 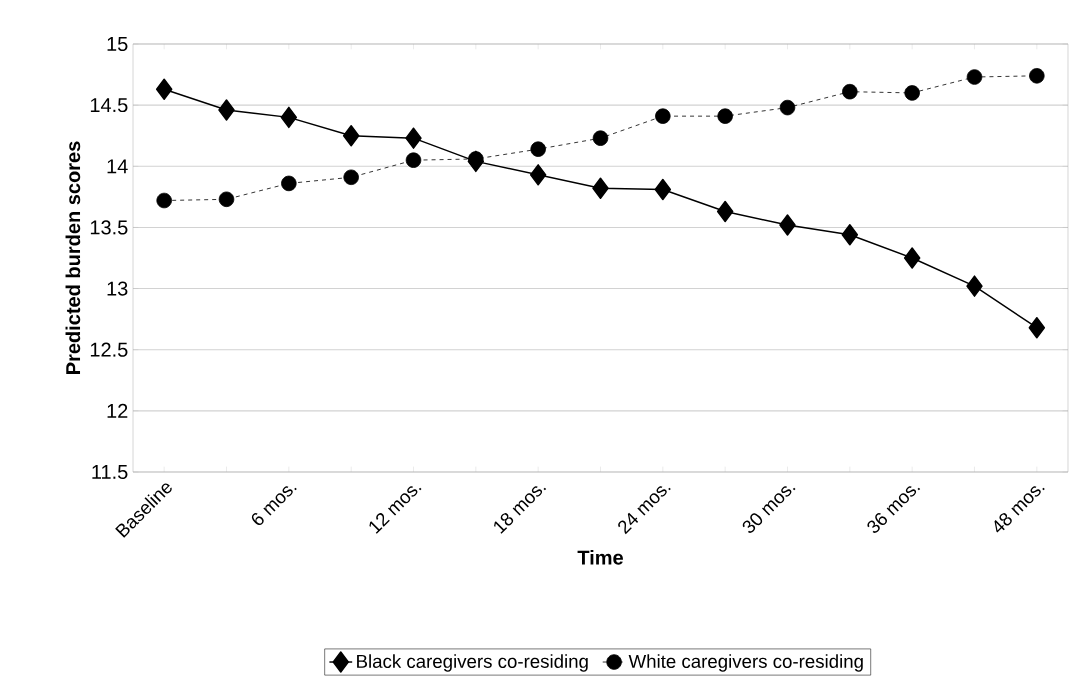 What do you see at coordinates (109, 349) in the screenshot?
I see `y-tick-label: 12.5` at bounding box center [109, 349].